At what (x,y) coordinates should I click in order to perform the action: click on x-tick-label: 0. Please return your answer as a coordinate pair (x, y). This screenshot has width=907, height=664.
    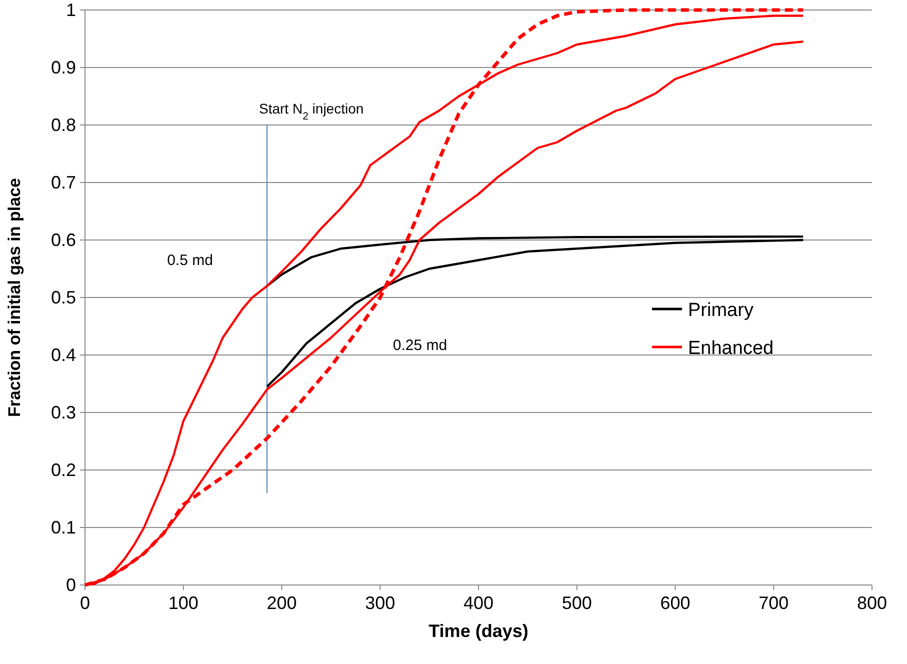
    Looking at the image, I should click on (85, 603).